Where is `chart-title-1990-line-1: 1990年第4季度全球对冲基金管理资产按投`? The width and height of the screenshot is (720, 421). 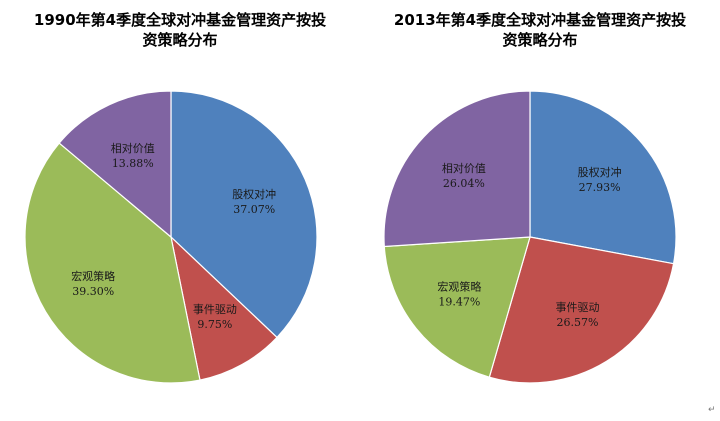 chart-title-1990-line-1: 1990年第4季度全球对冲基金管理资产按投 is located at coordinates (180, 20).